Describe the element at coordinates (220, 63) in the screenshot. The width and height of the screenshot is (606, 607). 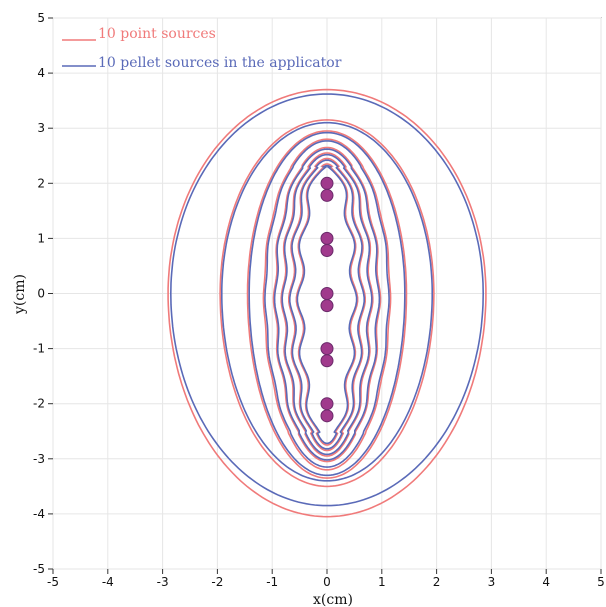
I see `legend-label-pellet-sources: 10 pellet sources in the applicator` at that location.